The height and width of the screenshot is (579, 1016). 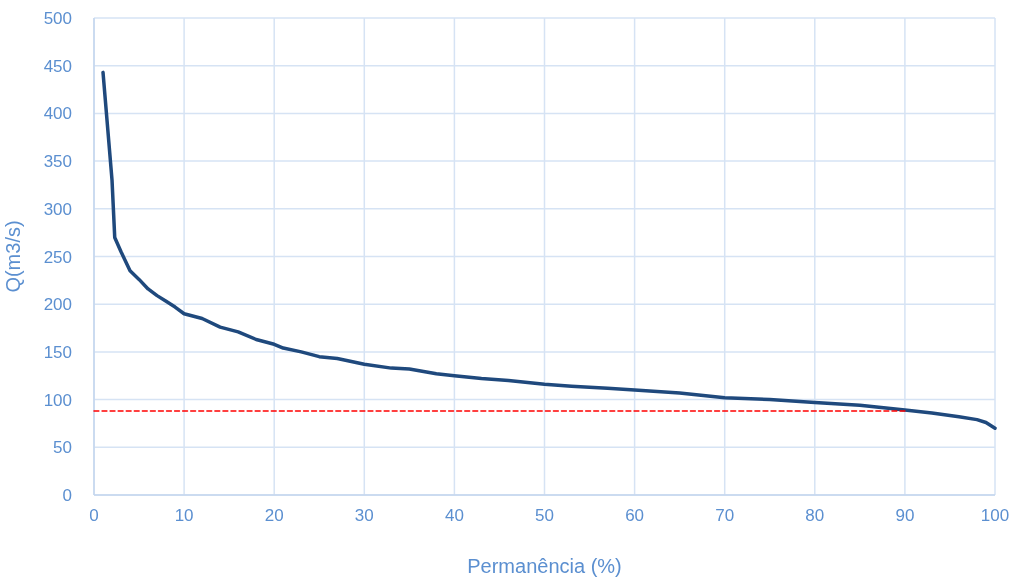 What do you see at coordinates (995, 515) in the screenshot?
I see `x-tick-label: 100` at bounding box center [995, 515].